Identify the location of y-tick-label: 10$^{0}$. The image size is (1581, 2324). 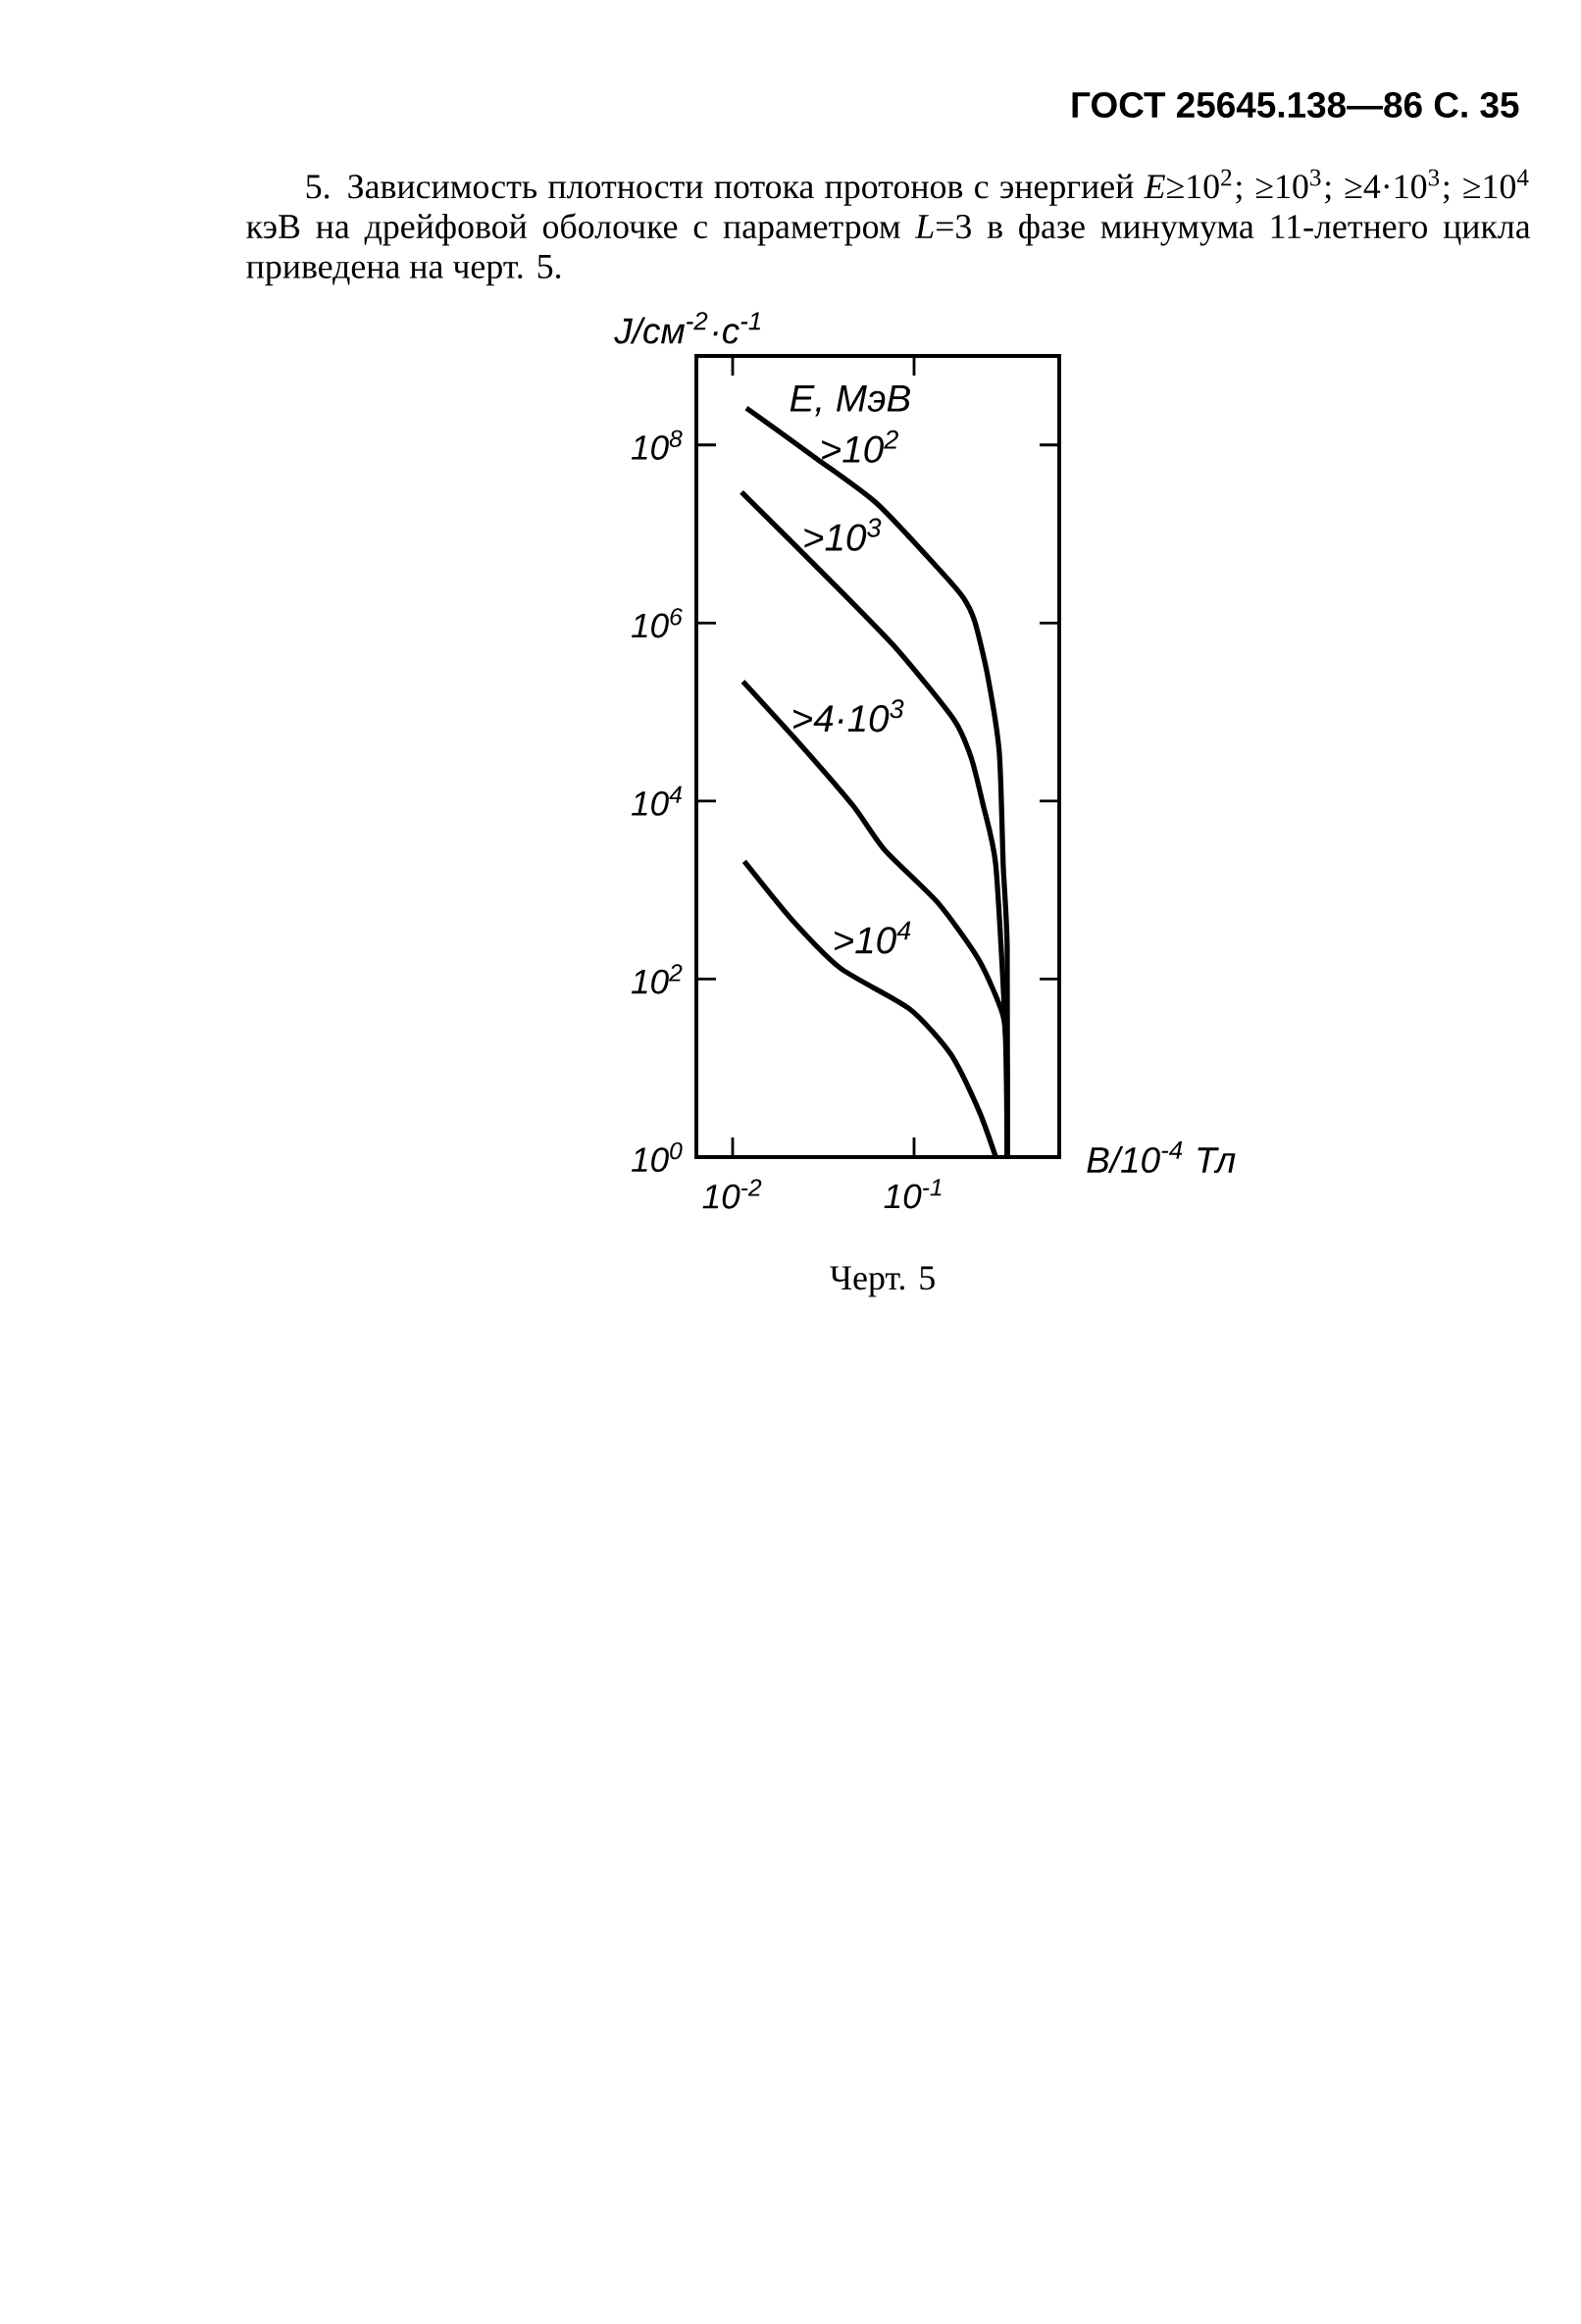
(657, 1157).